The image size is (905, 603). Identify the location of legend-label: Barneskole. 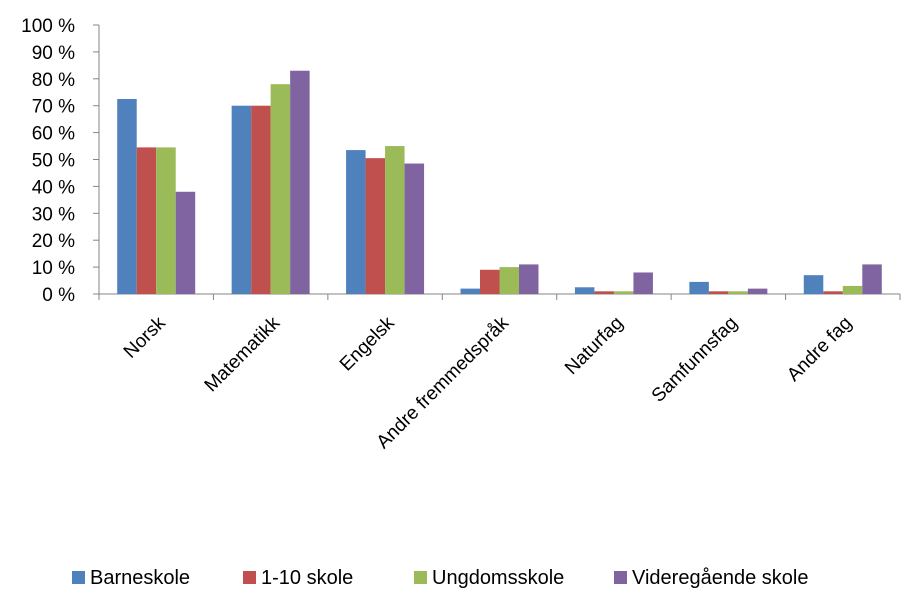
(140, 578).